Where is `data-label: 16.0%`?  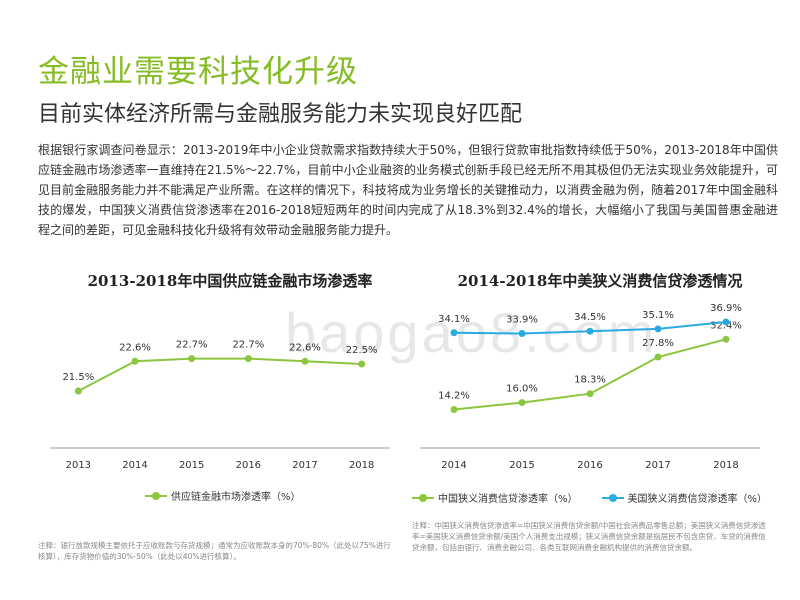 data-label: 16.0% is located at coordinates (522, 389).